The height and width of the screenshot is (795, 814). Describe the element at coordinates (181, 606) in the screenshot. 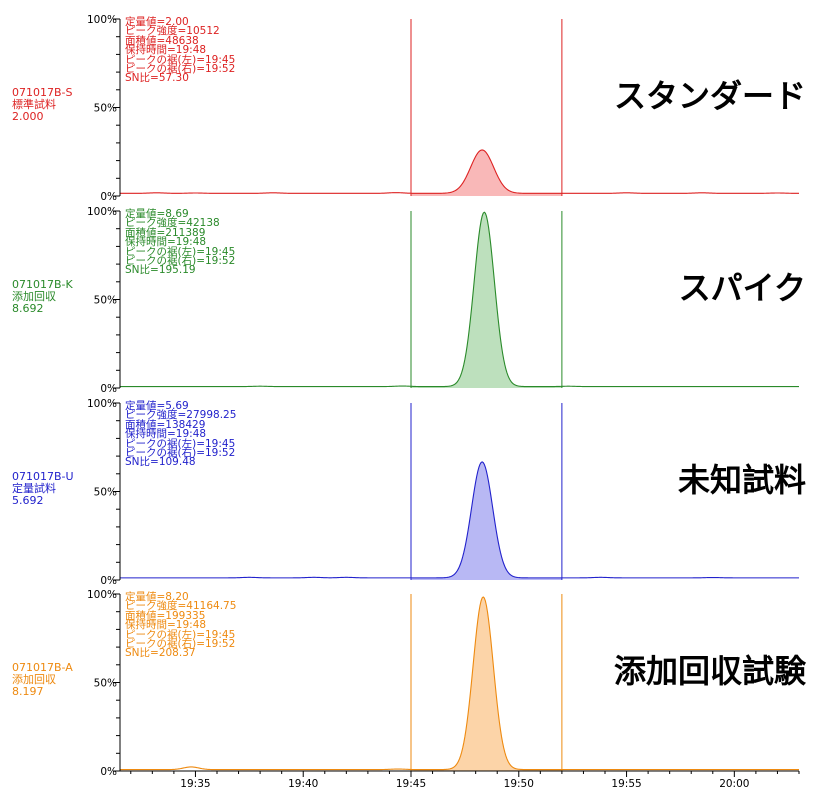

I see `peak-stat-line: ピーク強度=41164.75` at that location.